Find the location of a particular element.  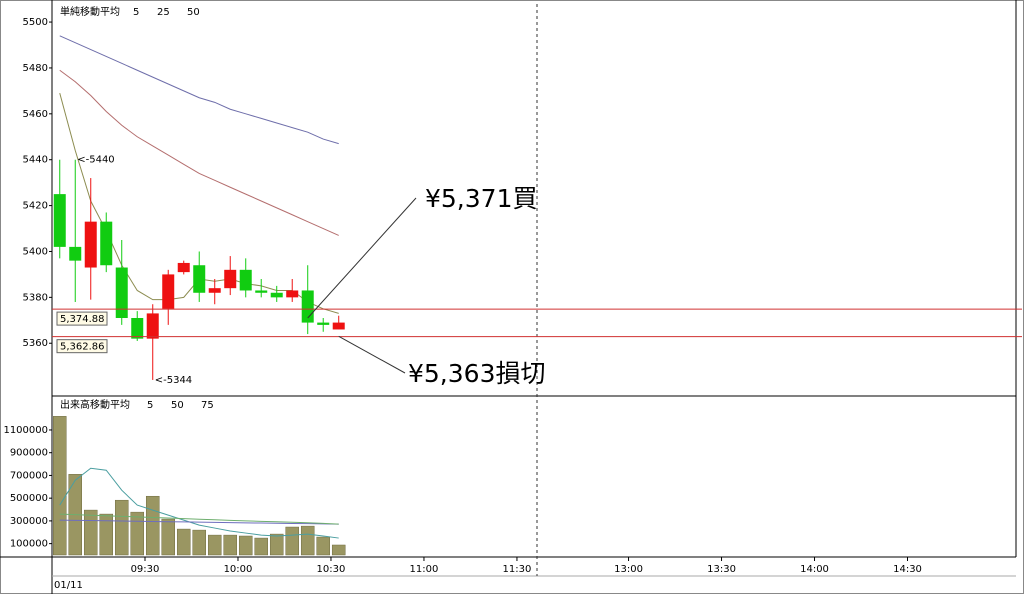

x-tick-label: 14:30 is located at coordinates (907, 569).